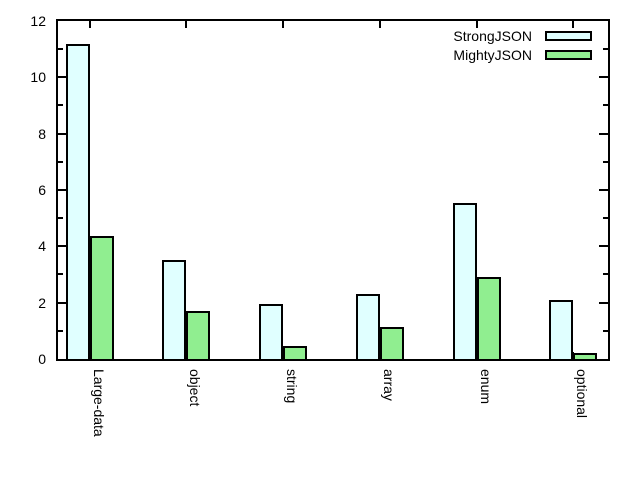  I want to click on y-tick-label-0: 0, so click(42, 359).